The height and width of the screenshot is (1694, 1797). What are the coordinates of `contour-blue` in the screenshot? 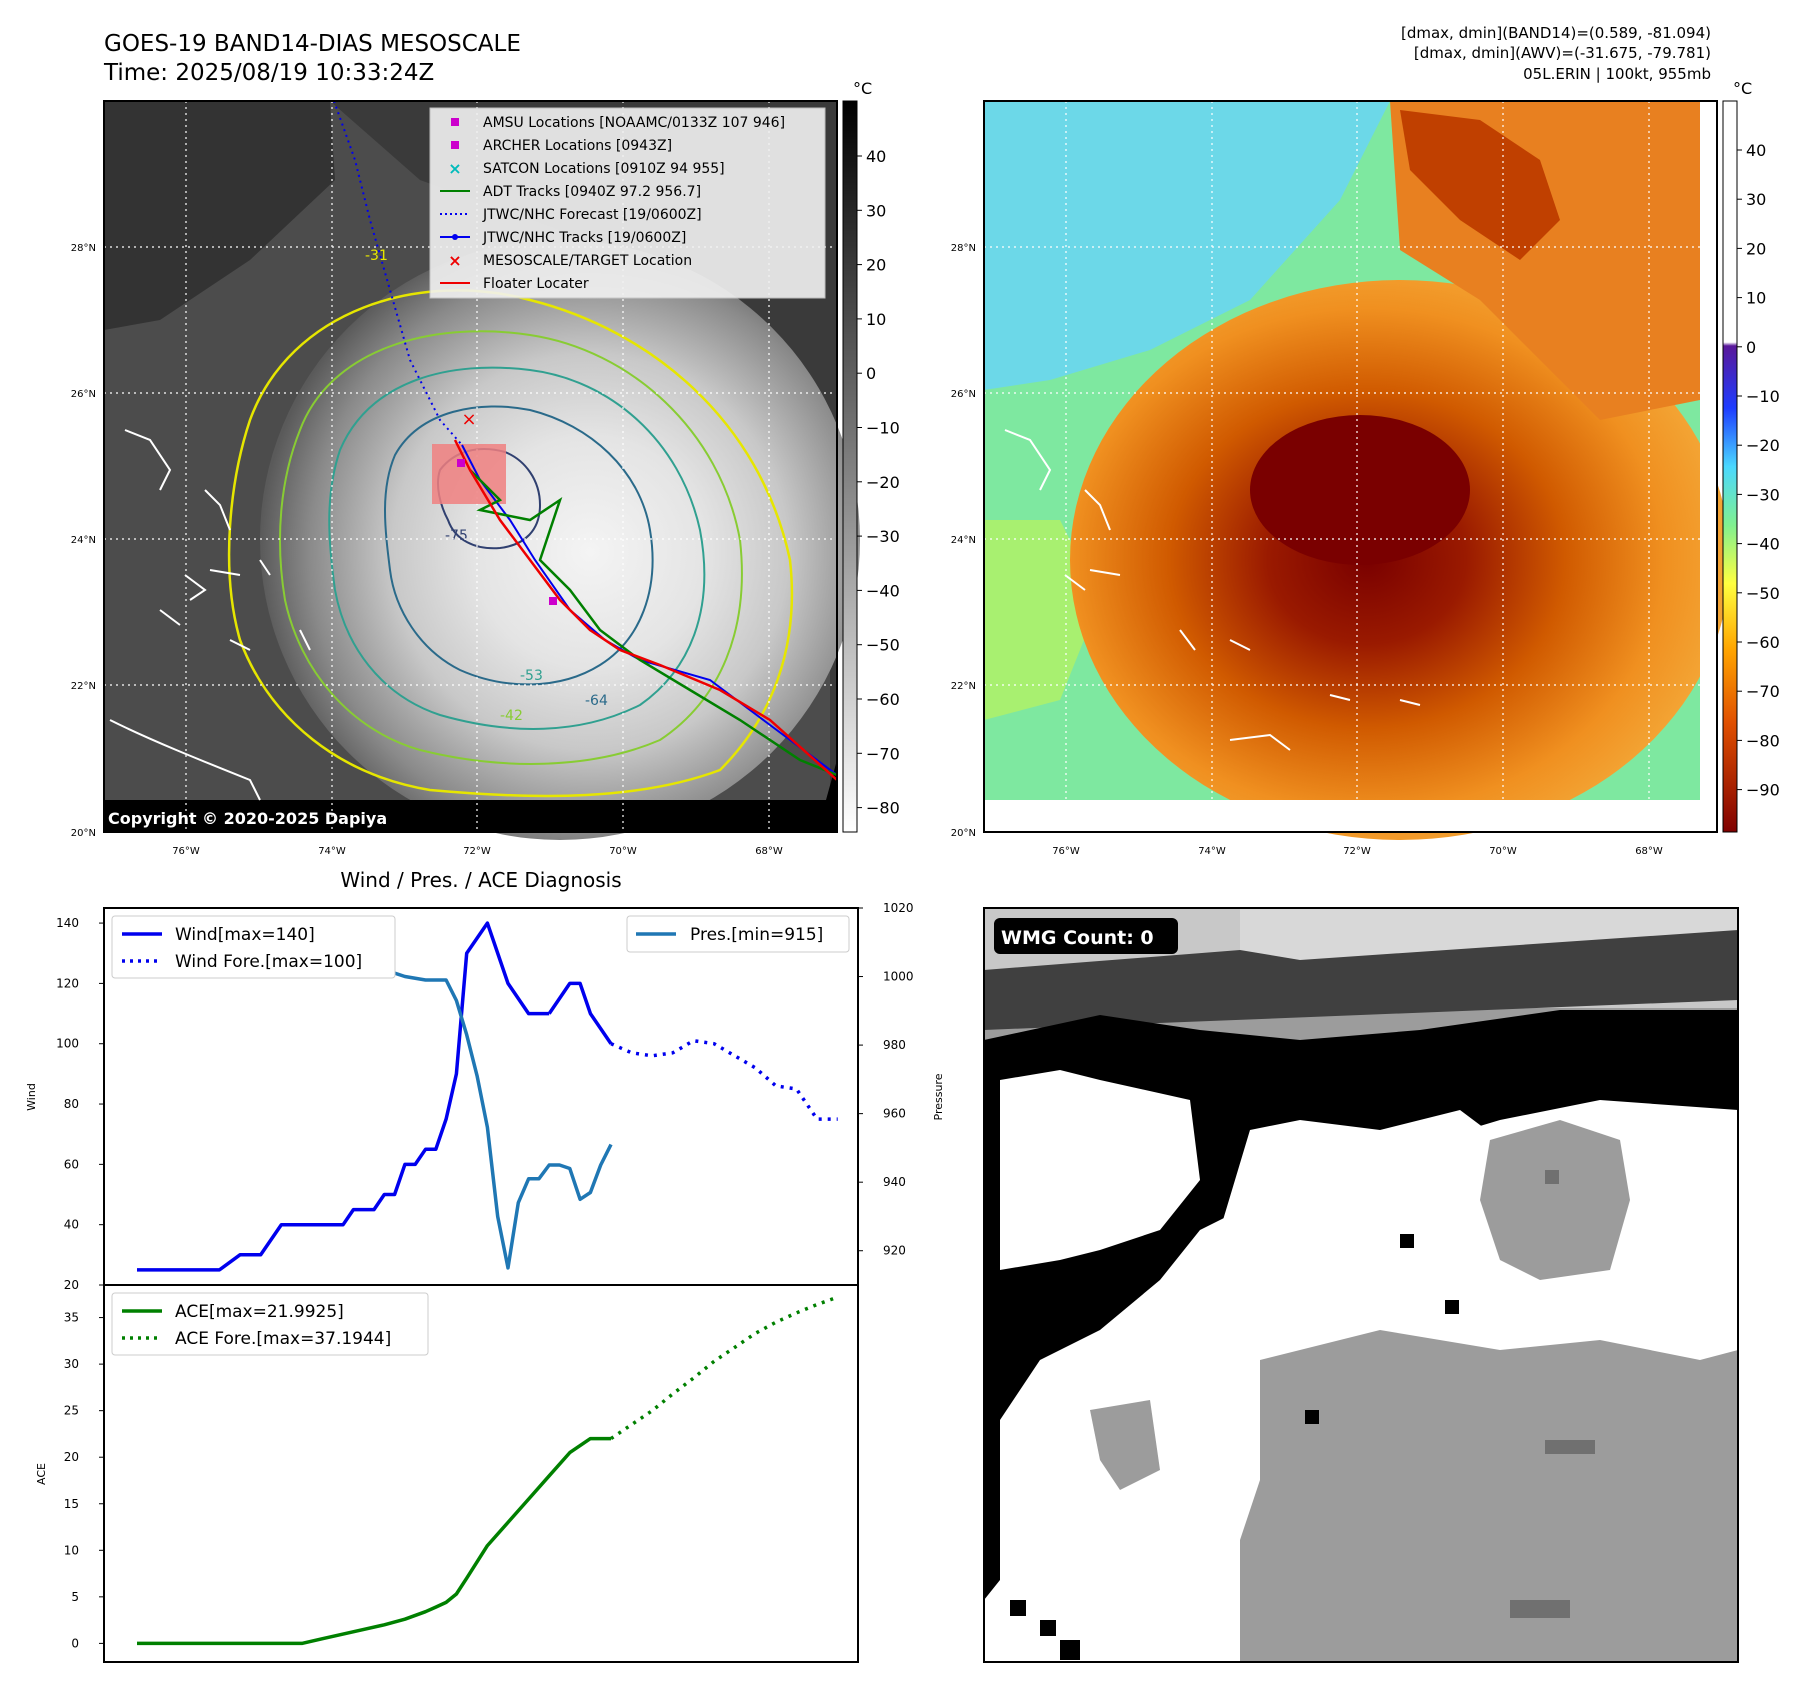 It's located at (519, 545).